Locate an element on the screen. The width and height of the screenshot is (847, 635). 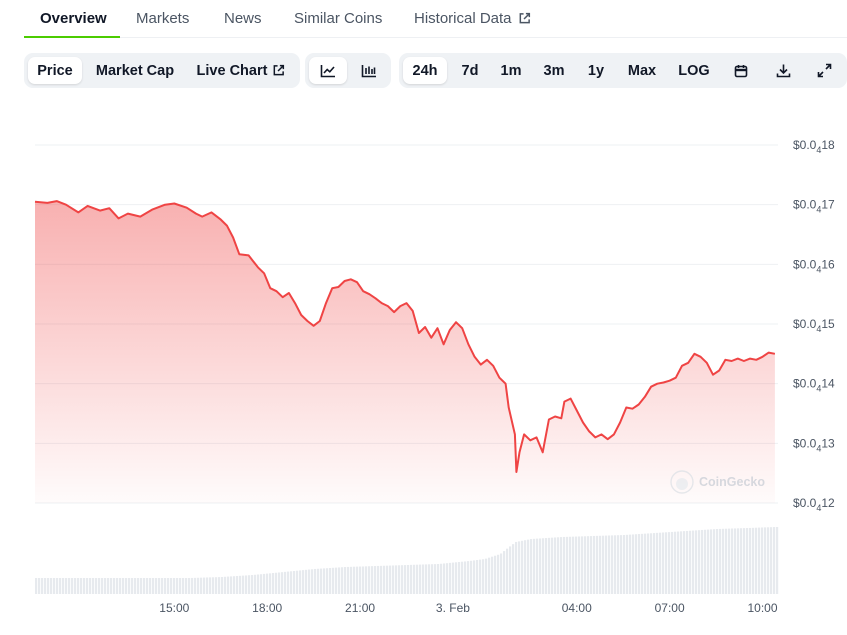
tab-news: News is located at coordinates (243, 18).